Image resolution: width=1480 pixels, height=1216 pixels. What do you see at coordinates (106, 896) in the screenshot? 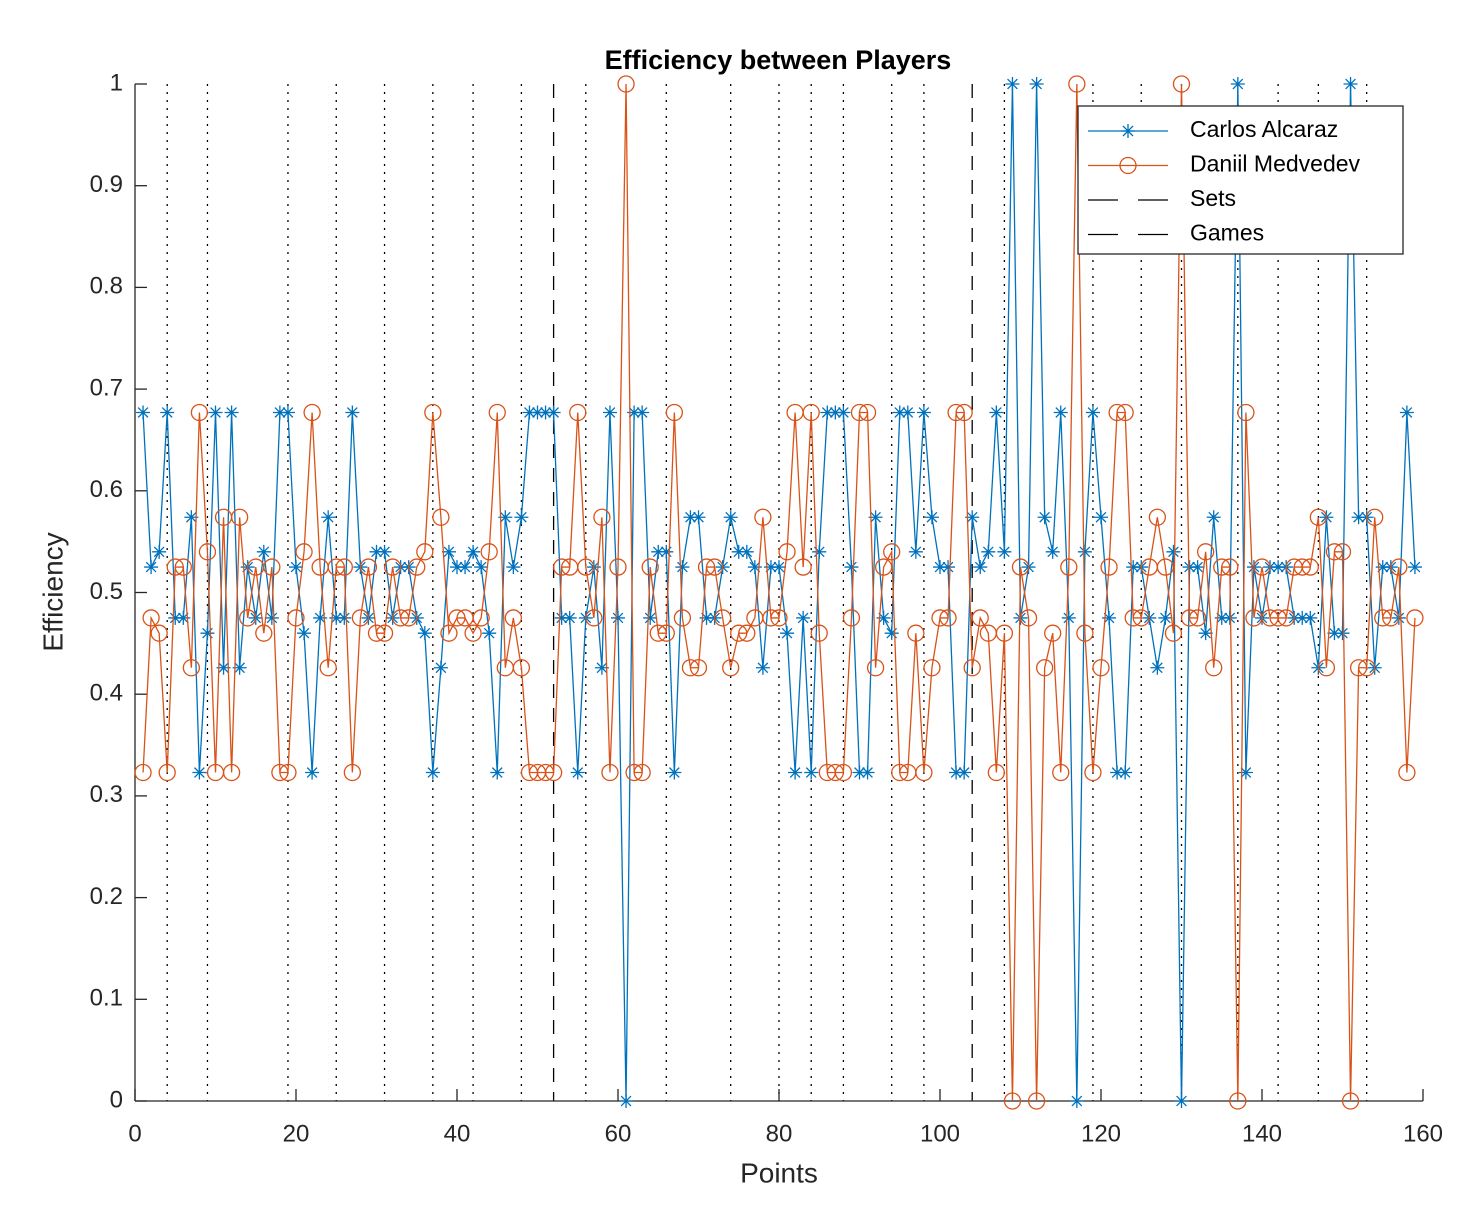
I see `y-tick-label: 0.2` at bounding box center [106, 896].